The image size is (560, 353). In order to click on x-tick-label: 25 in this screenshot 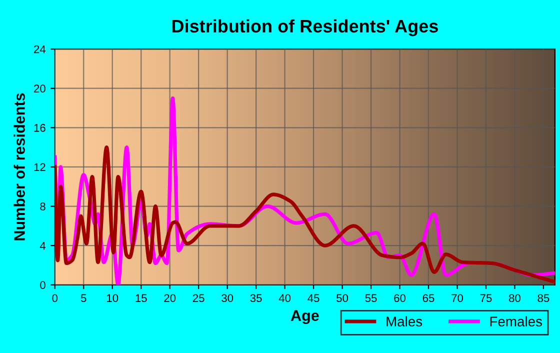, I will do `click(198, 298)`.